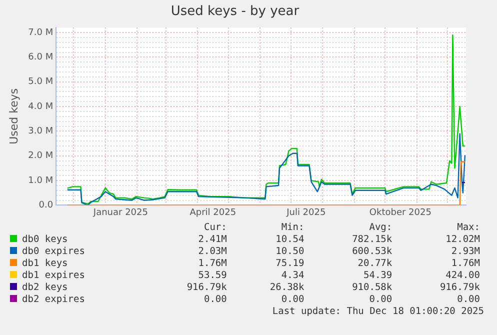  I want to click on legend-label: db1 expires, so click(53, 276).